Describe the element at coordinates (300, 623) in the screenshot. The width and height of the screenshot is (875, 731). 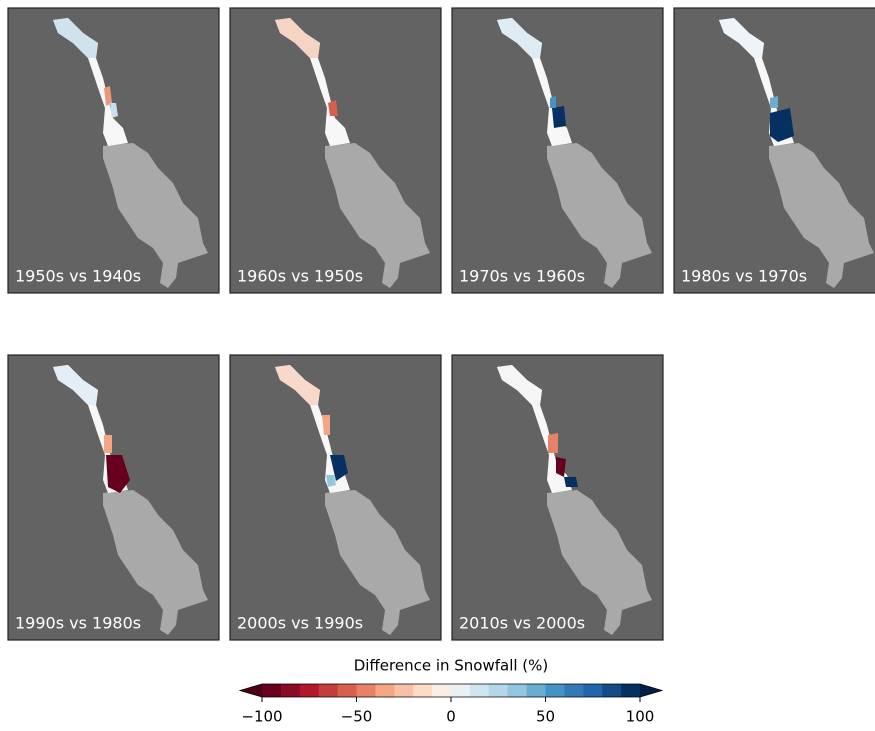
I see `panel-label: 2000s vs 1990s` at that location.